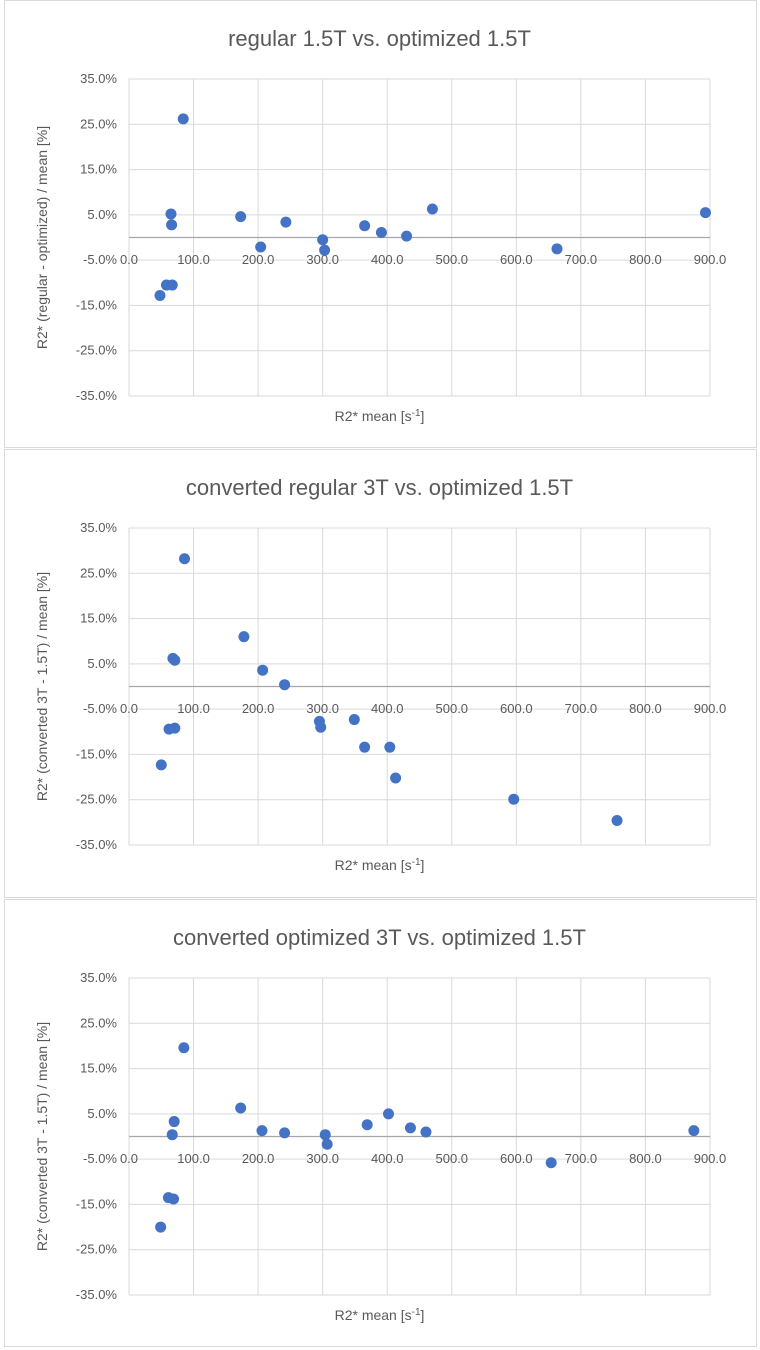 This screenshot has width=760, height=1350. What do you see at coordinates (97, 304) in the screenshot?
I see `c1-y-tick-label: -15.0%` at bounding box center [97, 304].